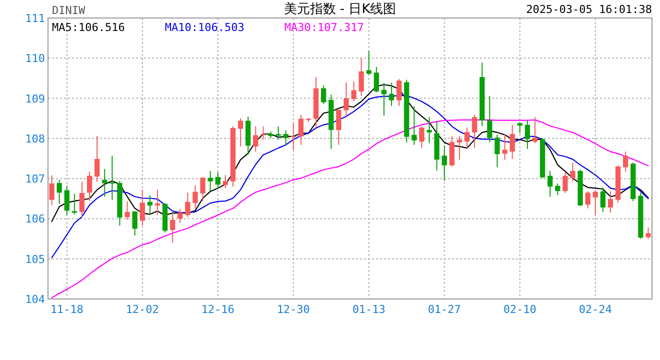  I want to click on x-tick-label: 01-27, so click(444, 309).